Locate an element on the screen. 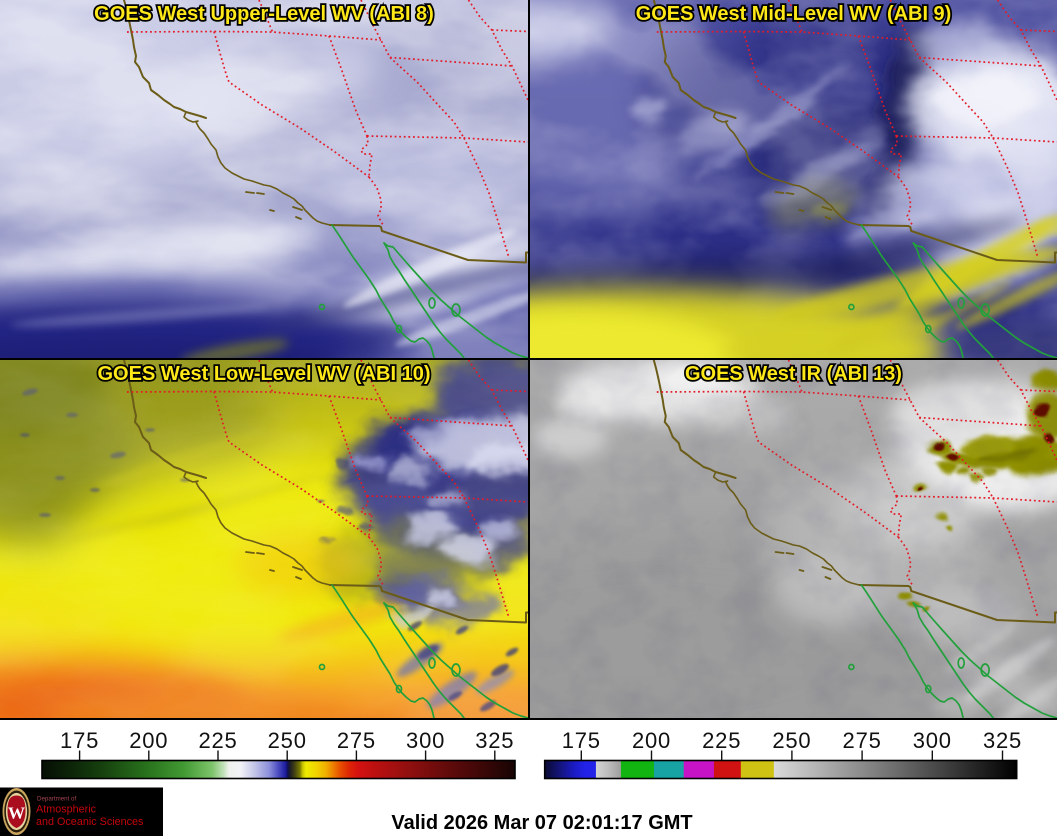 This screenshot has width=1057, height=836. svg-text:GOES West Upper-Level WV (ABI: GOES West Upper-Level WV (ABI 8) is located at coordinates (264, 14).